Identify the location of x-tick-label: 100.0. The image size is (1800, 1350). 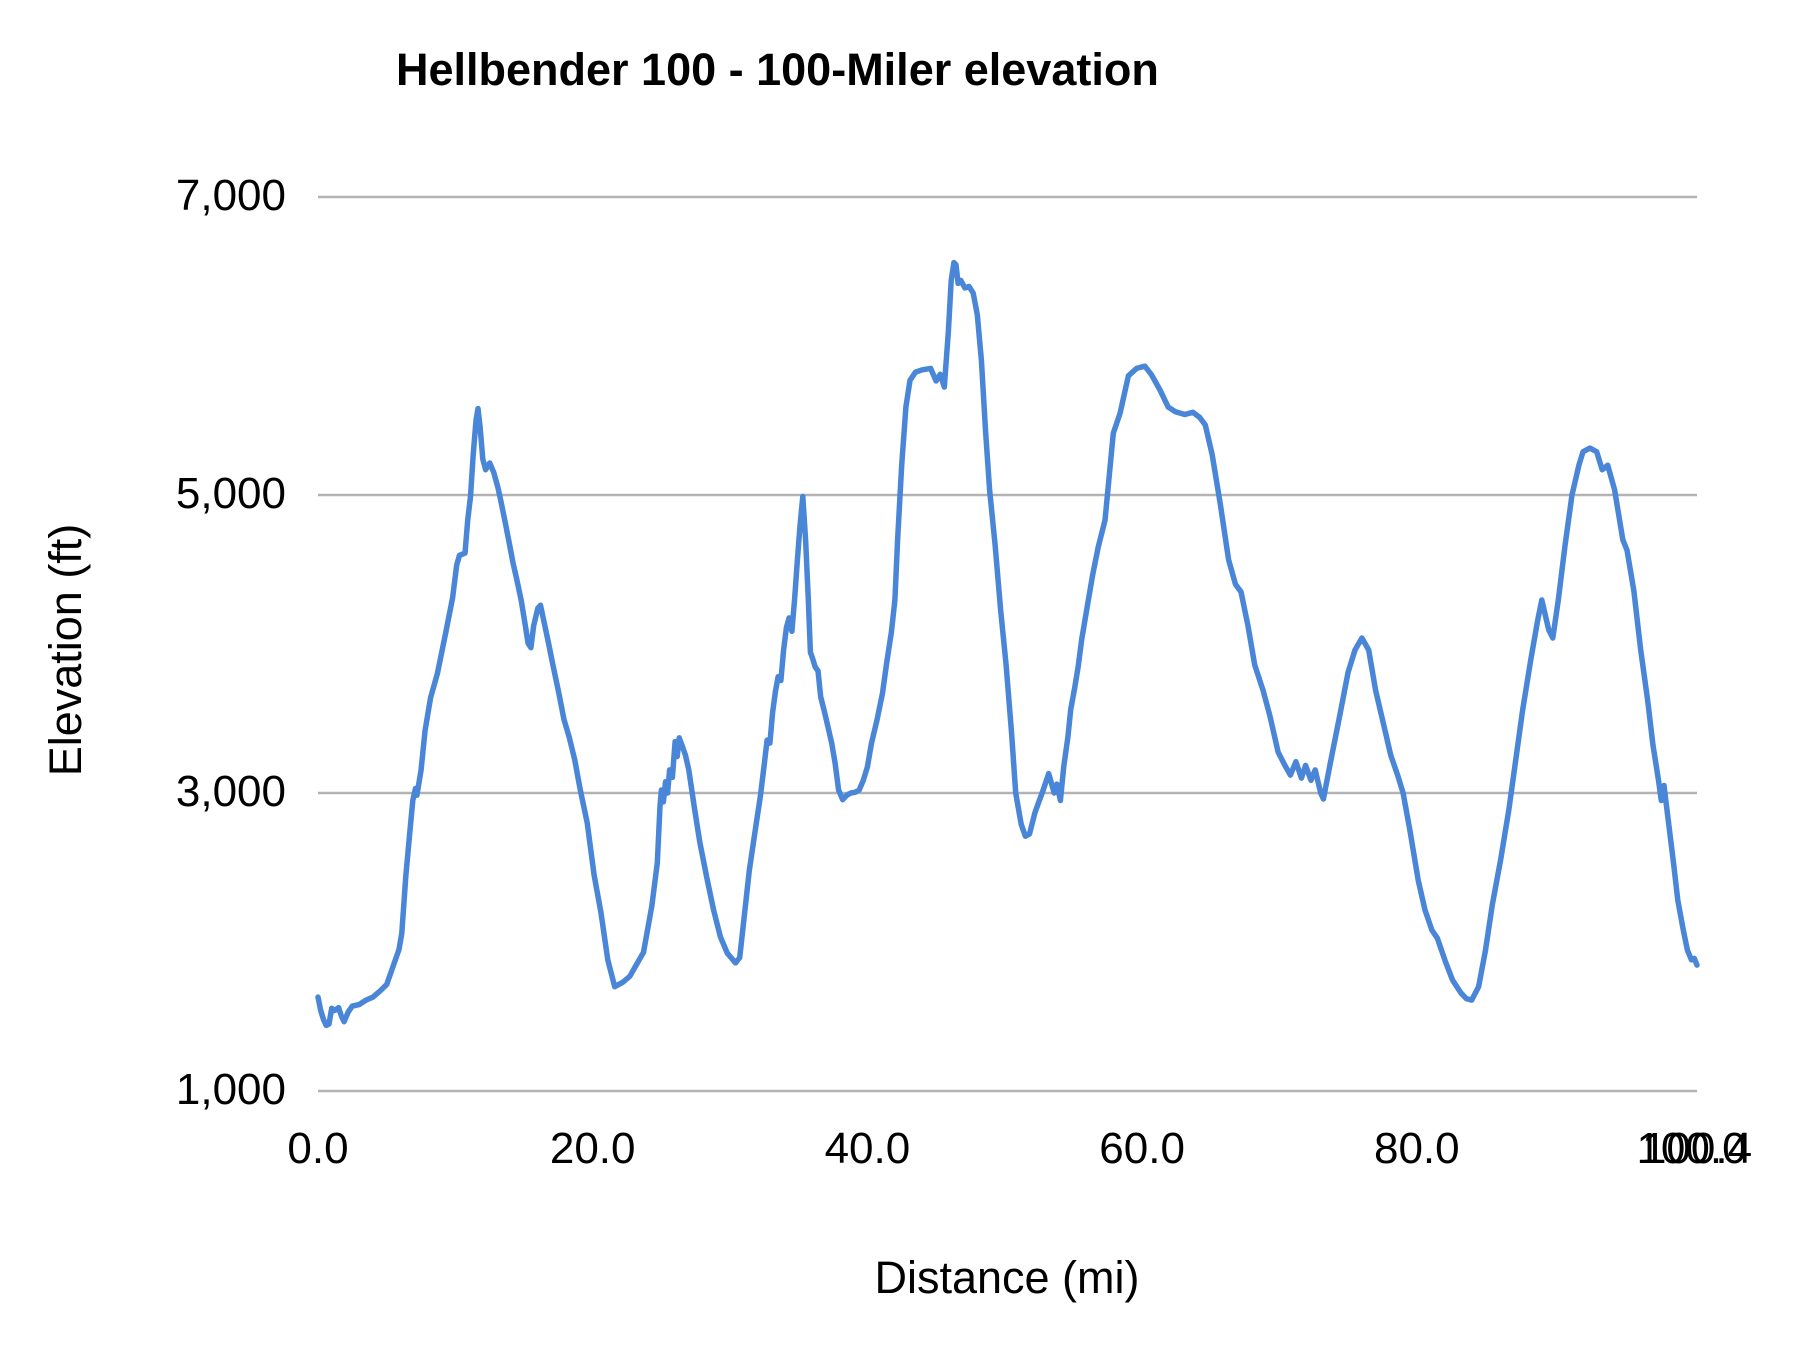
(1691, 1148).